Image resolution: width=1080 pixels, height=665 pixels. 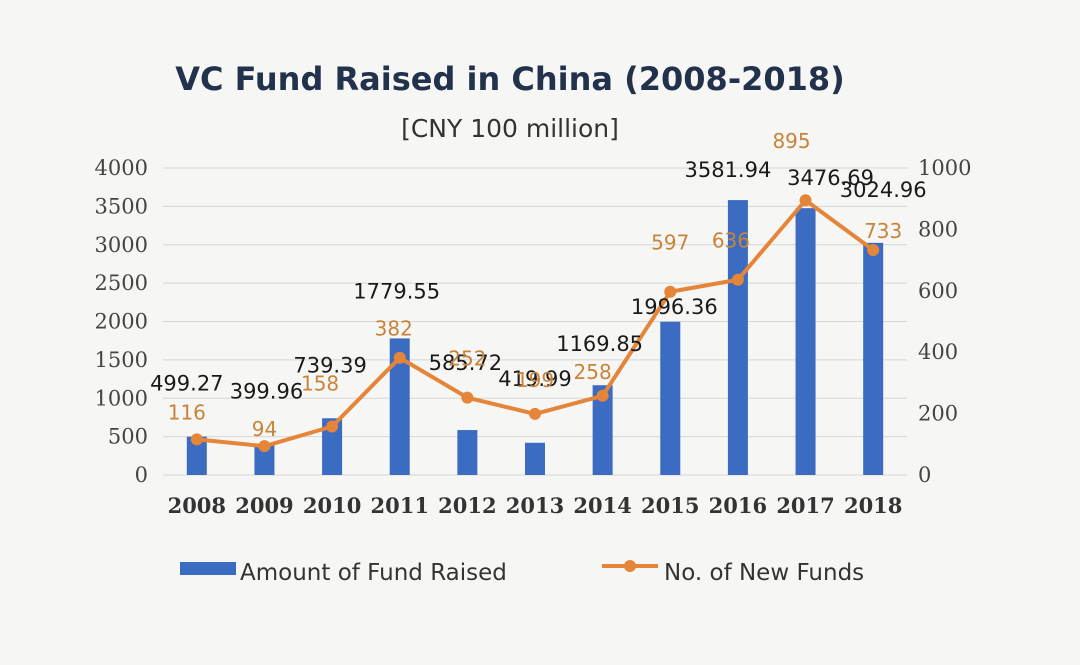 What do you see at coordinates (764, 573) in the screenshot?
I see `legend-label-line: No. of New Funds` at bounding box center [764, 573].